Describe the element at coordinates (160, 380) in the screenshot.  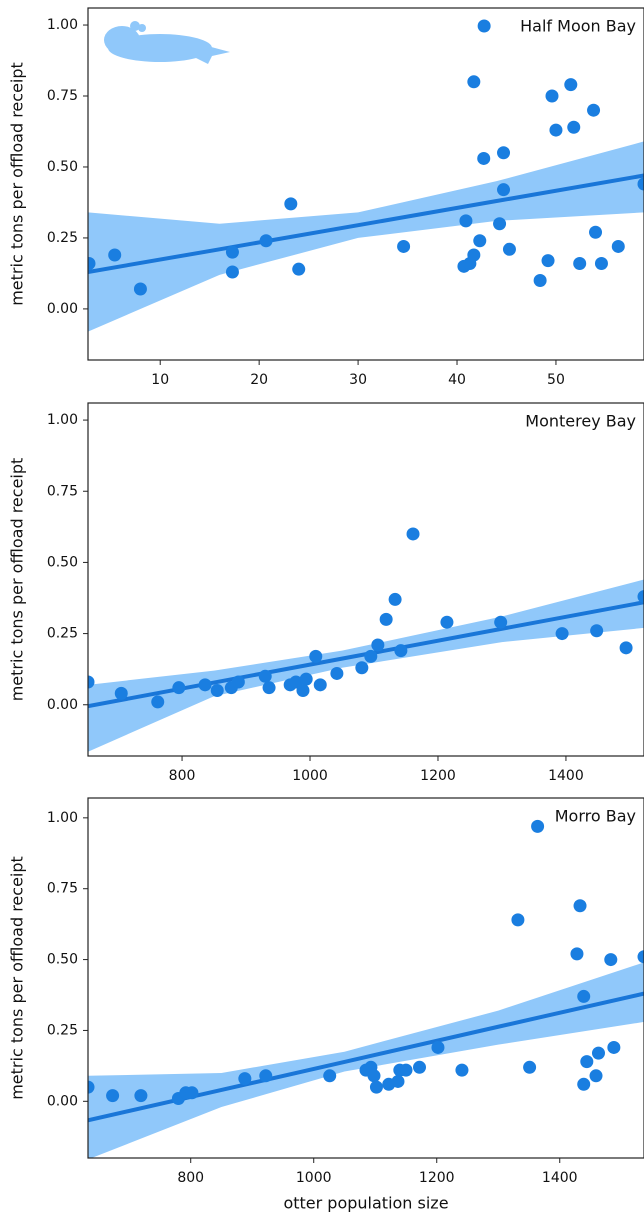
I see `x-tick-label: 10` at that location.